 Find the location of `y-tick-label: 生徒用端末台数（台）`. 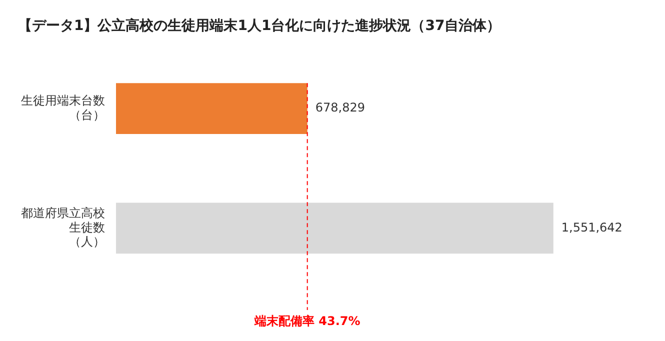

y-tick-label: 生徒用端末台数（台） is located at coordinates (63, 108).